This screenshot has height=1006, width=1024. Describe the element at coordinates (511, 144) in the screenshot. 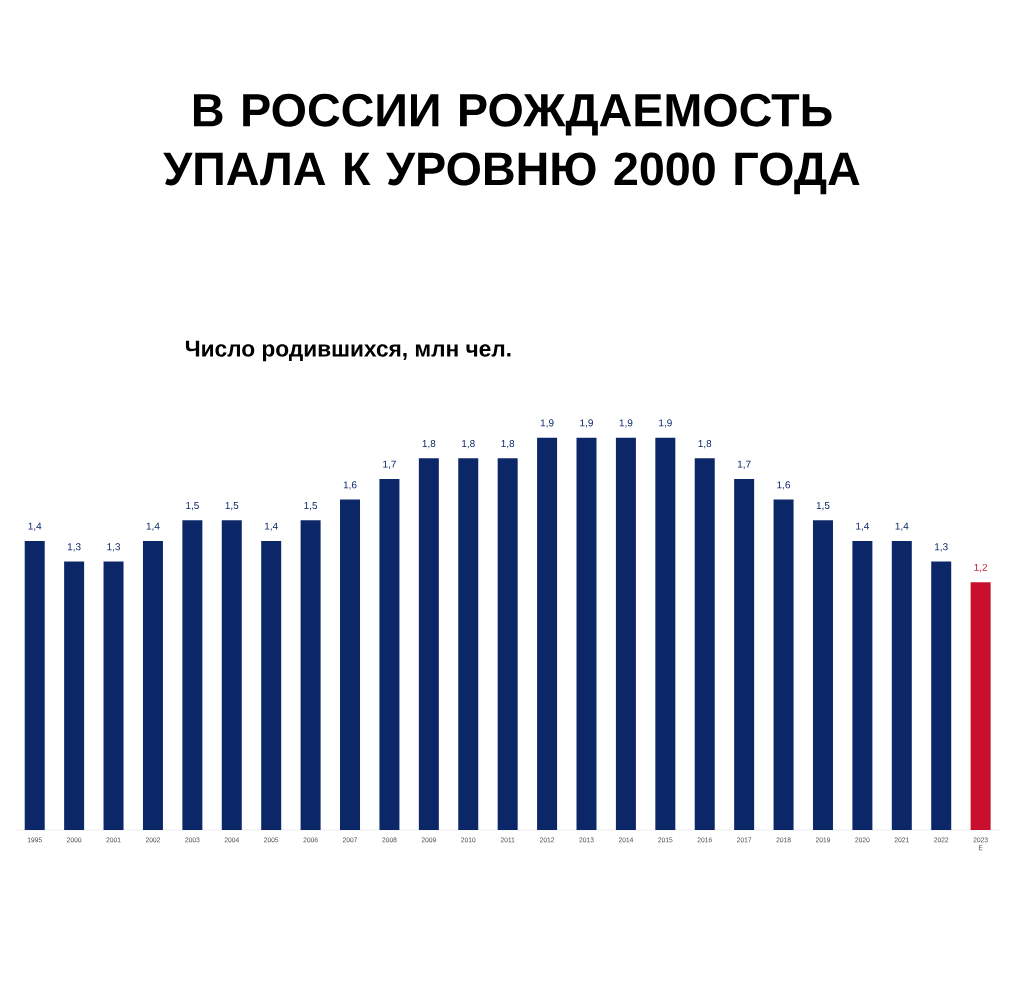

I see `chart-title: В РОССИИ РОЖДАЕМОСТЬ УПАЛА К УРОВНЮ 2000 ГОДА` at that location.